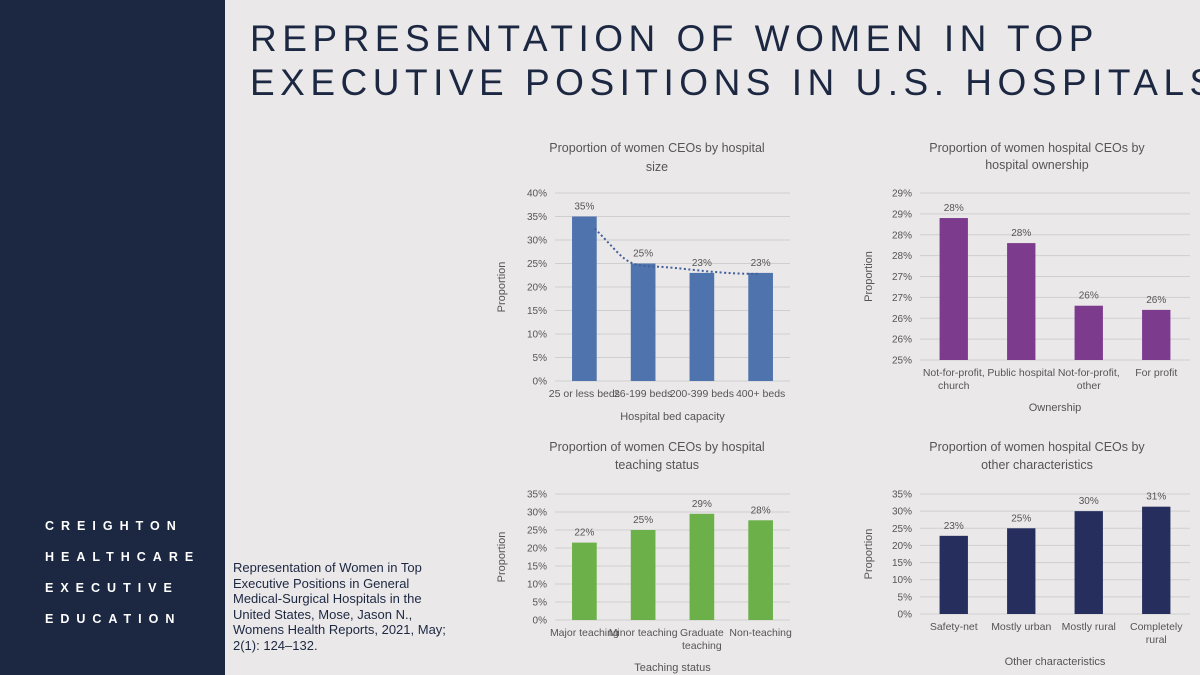 Image resolution: width=1200 pixels, height=675 pixels. What do you see at coordinates (1037, 465) in the screenshot?
I see `chart-title: other characteristics` at bounding box center [1037, 465].